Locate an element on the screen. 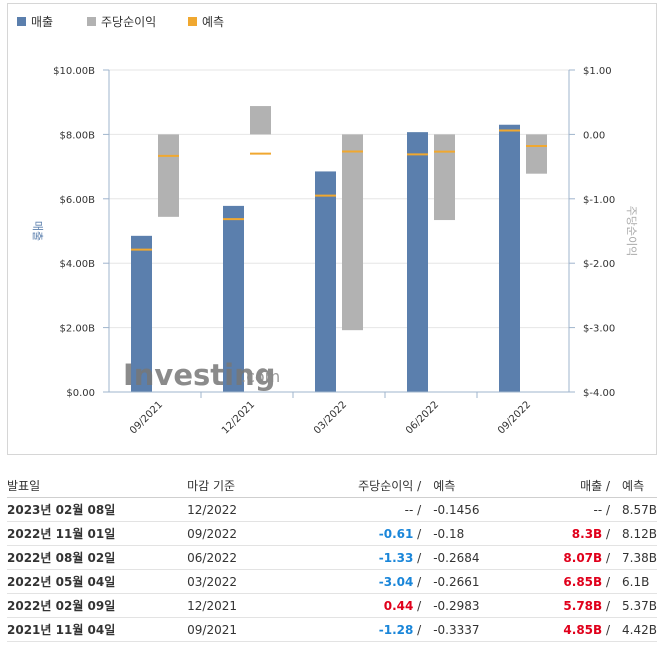 This screenshot has height=647, width=667. legend-forecast: 예측 is located at coordinates (206, 21).